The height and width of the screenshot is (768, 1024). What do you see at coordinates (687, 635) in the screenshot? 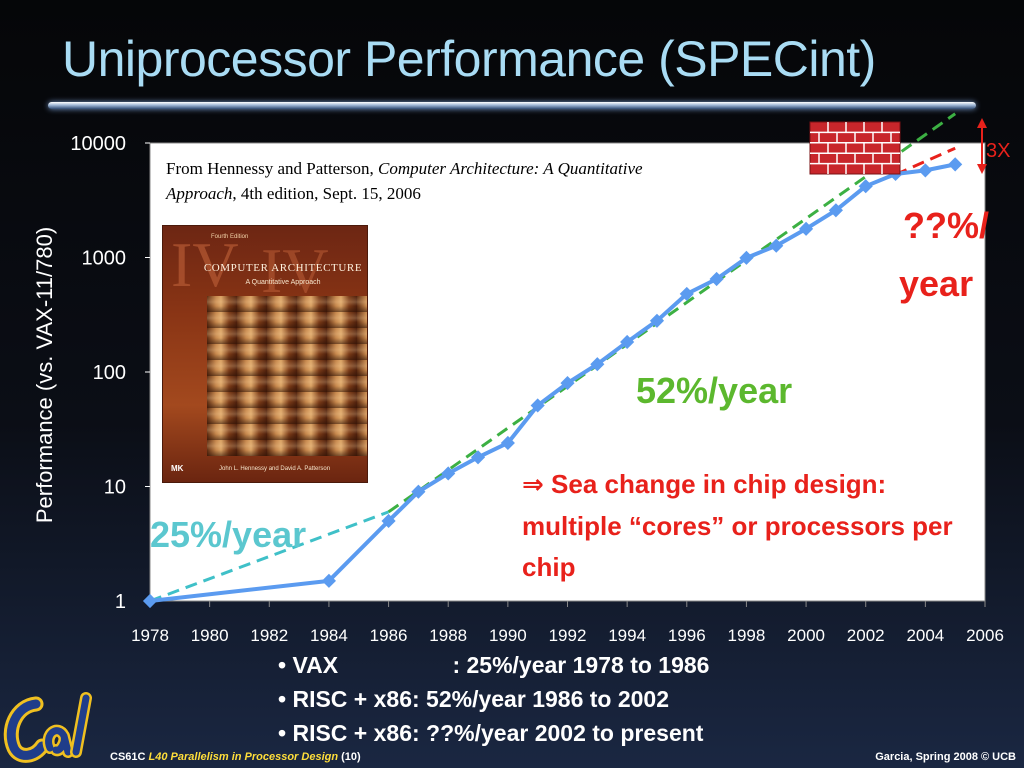
I see `x-tick-label: 1996` at bounding box center [687, 635].